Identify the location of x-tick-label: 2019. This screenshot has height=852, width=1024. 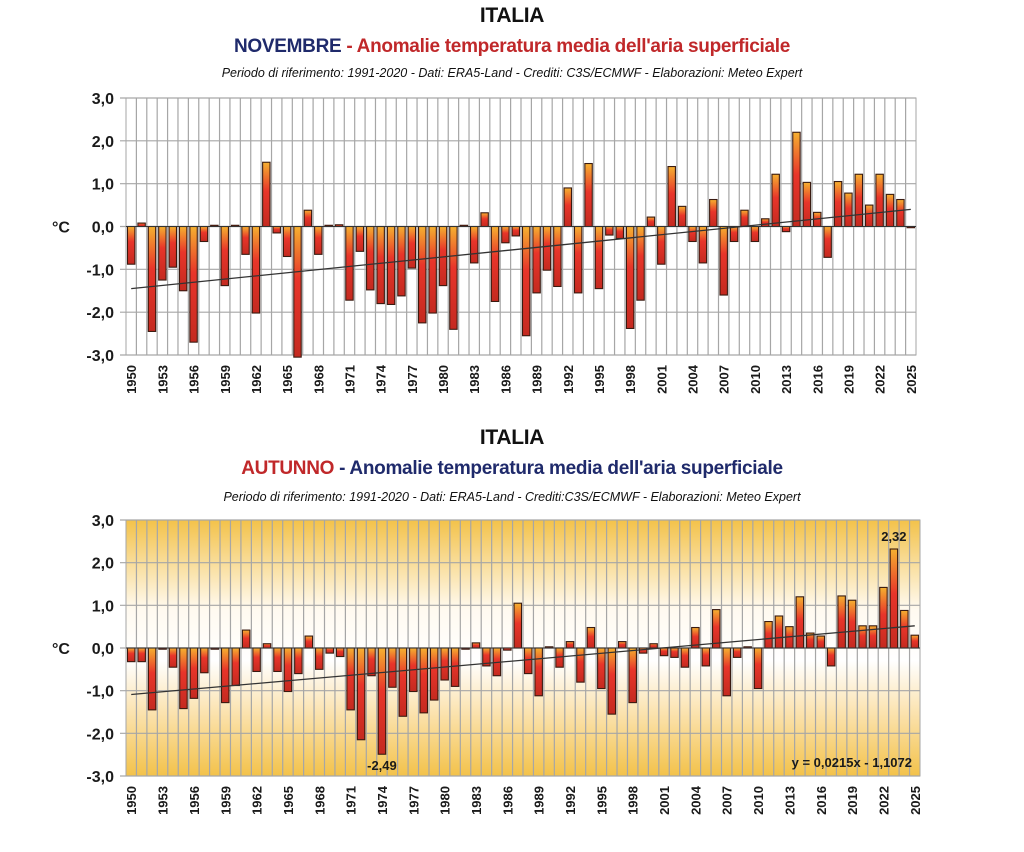
(852, 800).